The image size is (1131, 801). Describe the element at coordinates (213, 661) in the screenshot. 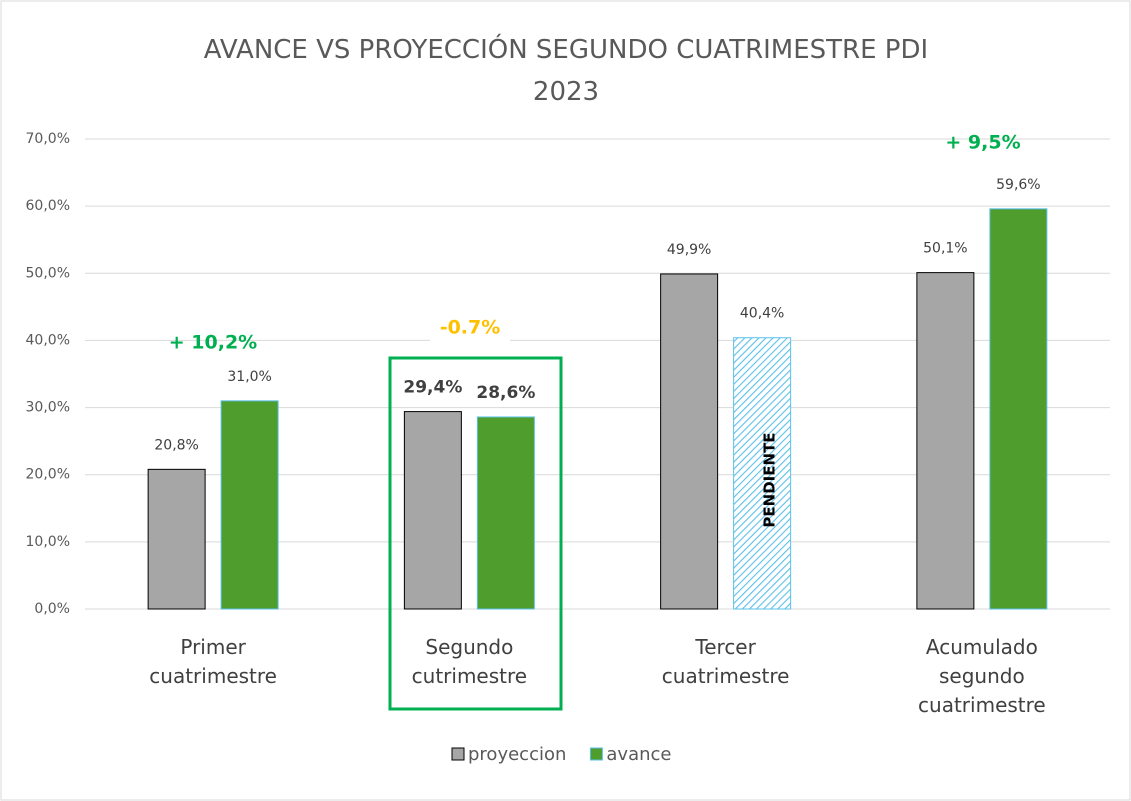

I see `x-tick-label: Primer cuatrimestre` at that location.